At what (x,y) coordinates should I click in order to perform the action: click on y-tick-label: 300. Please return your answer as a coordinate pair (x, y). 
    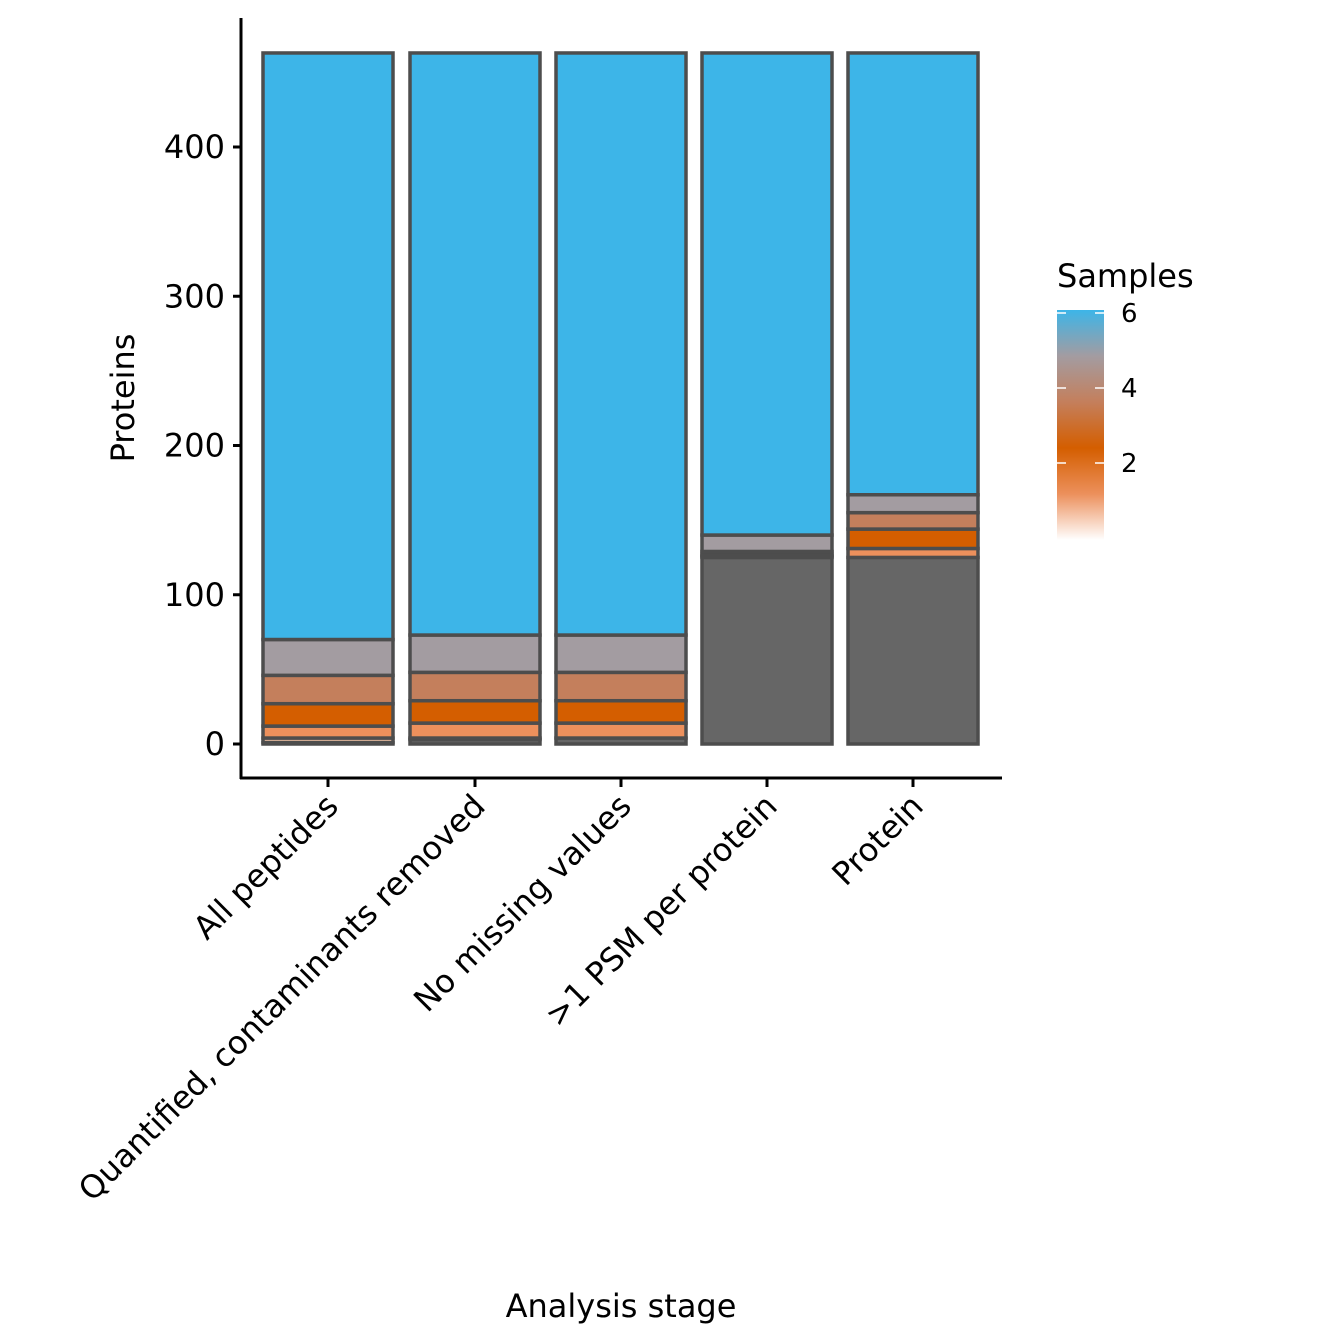
    Looking at the image, I should click on (194, 296).